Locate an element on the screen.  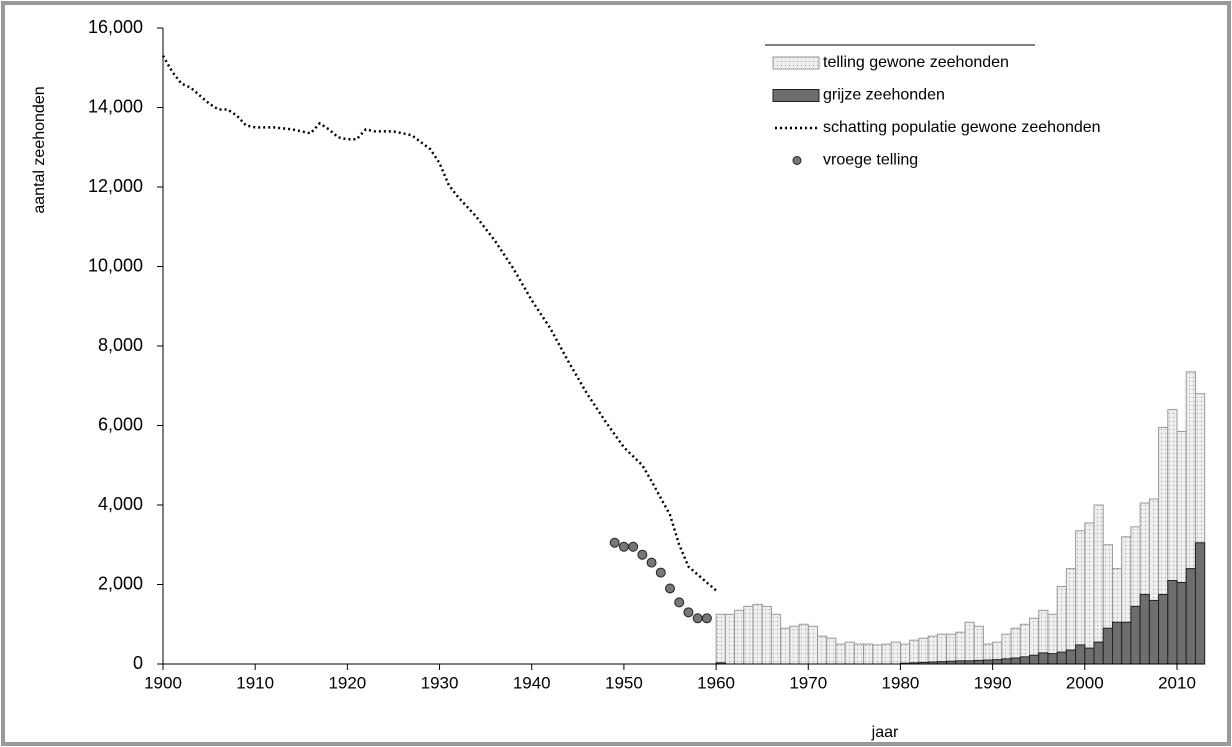
x-tick-label: 1970 is located at coordinates (808, 682).